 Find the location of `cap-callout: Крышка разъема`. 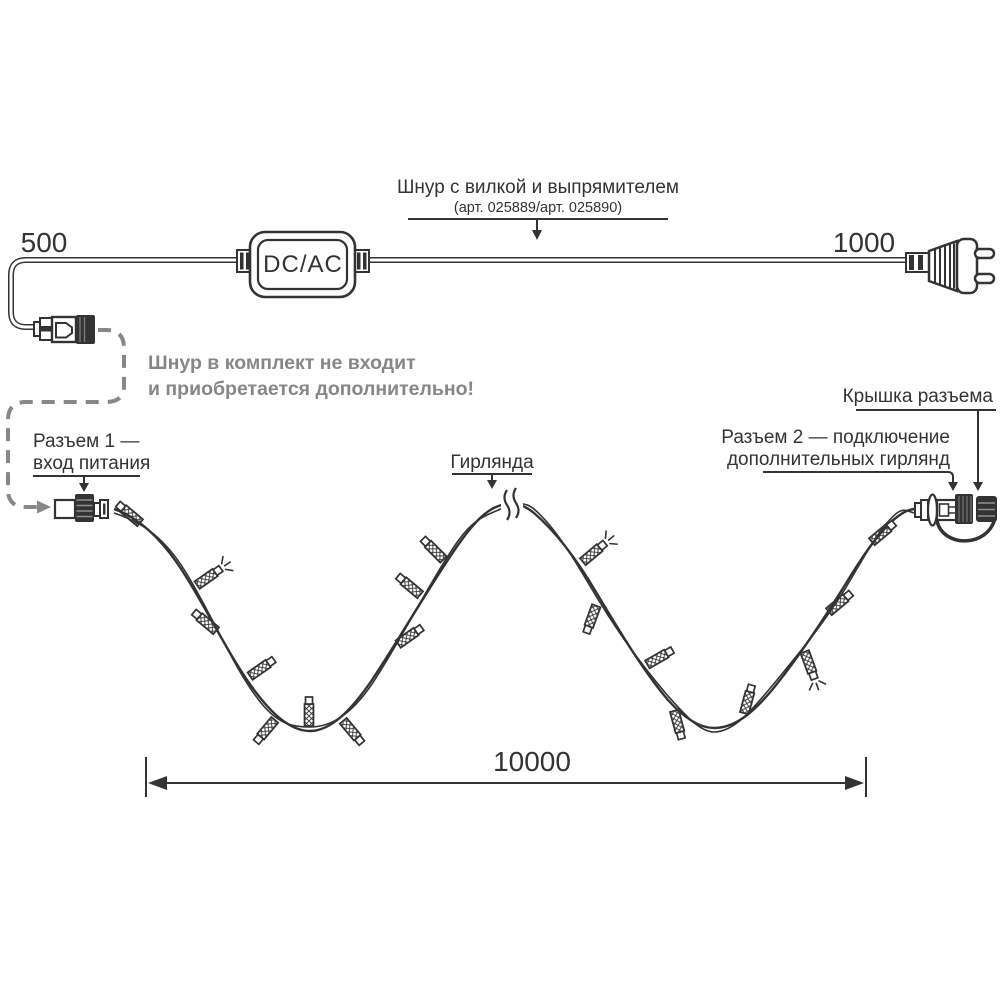

cap-callout: Крышка разъема is located at coordinates (919, 438).